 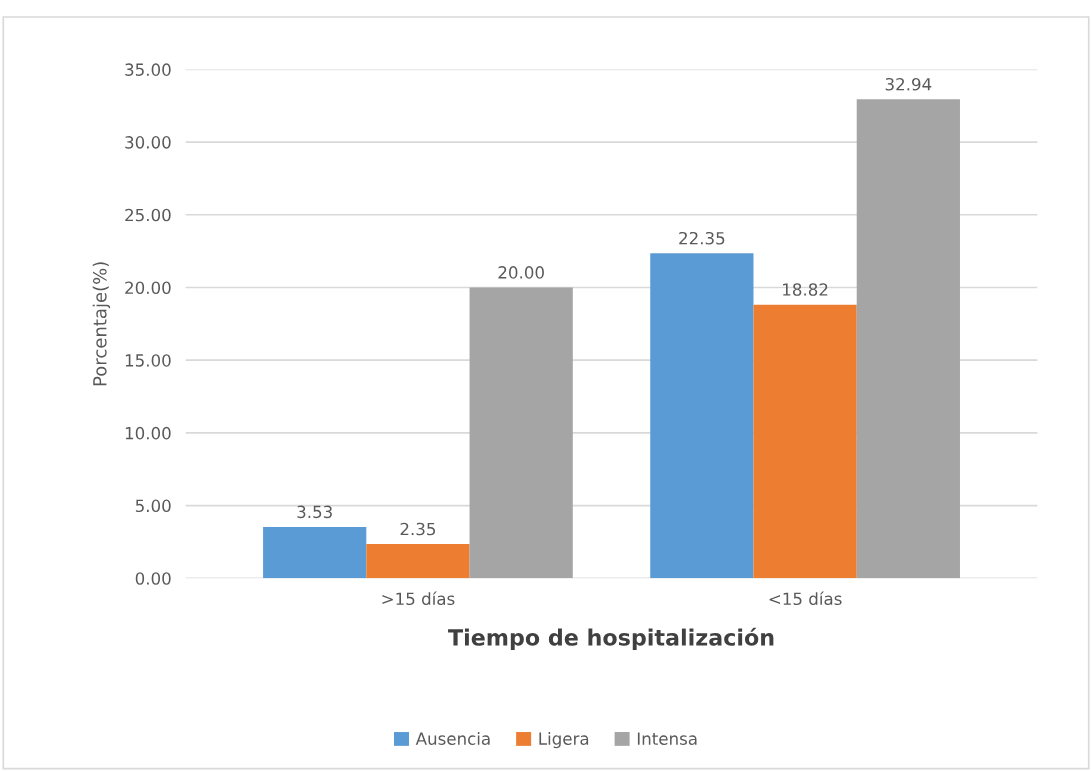 I want to click on y-tick-label: 0.00, so click(x=153, y=578).